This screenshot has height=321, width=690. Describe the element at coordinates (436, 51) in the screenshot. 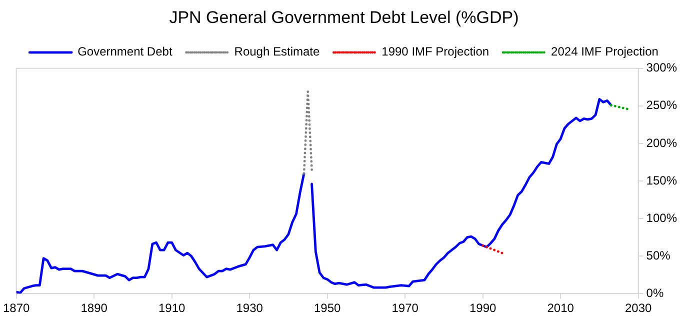

I see `legend-label: 1990 IMF Projection` at that location.